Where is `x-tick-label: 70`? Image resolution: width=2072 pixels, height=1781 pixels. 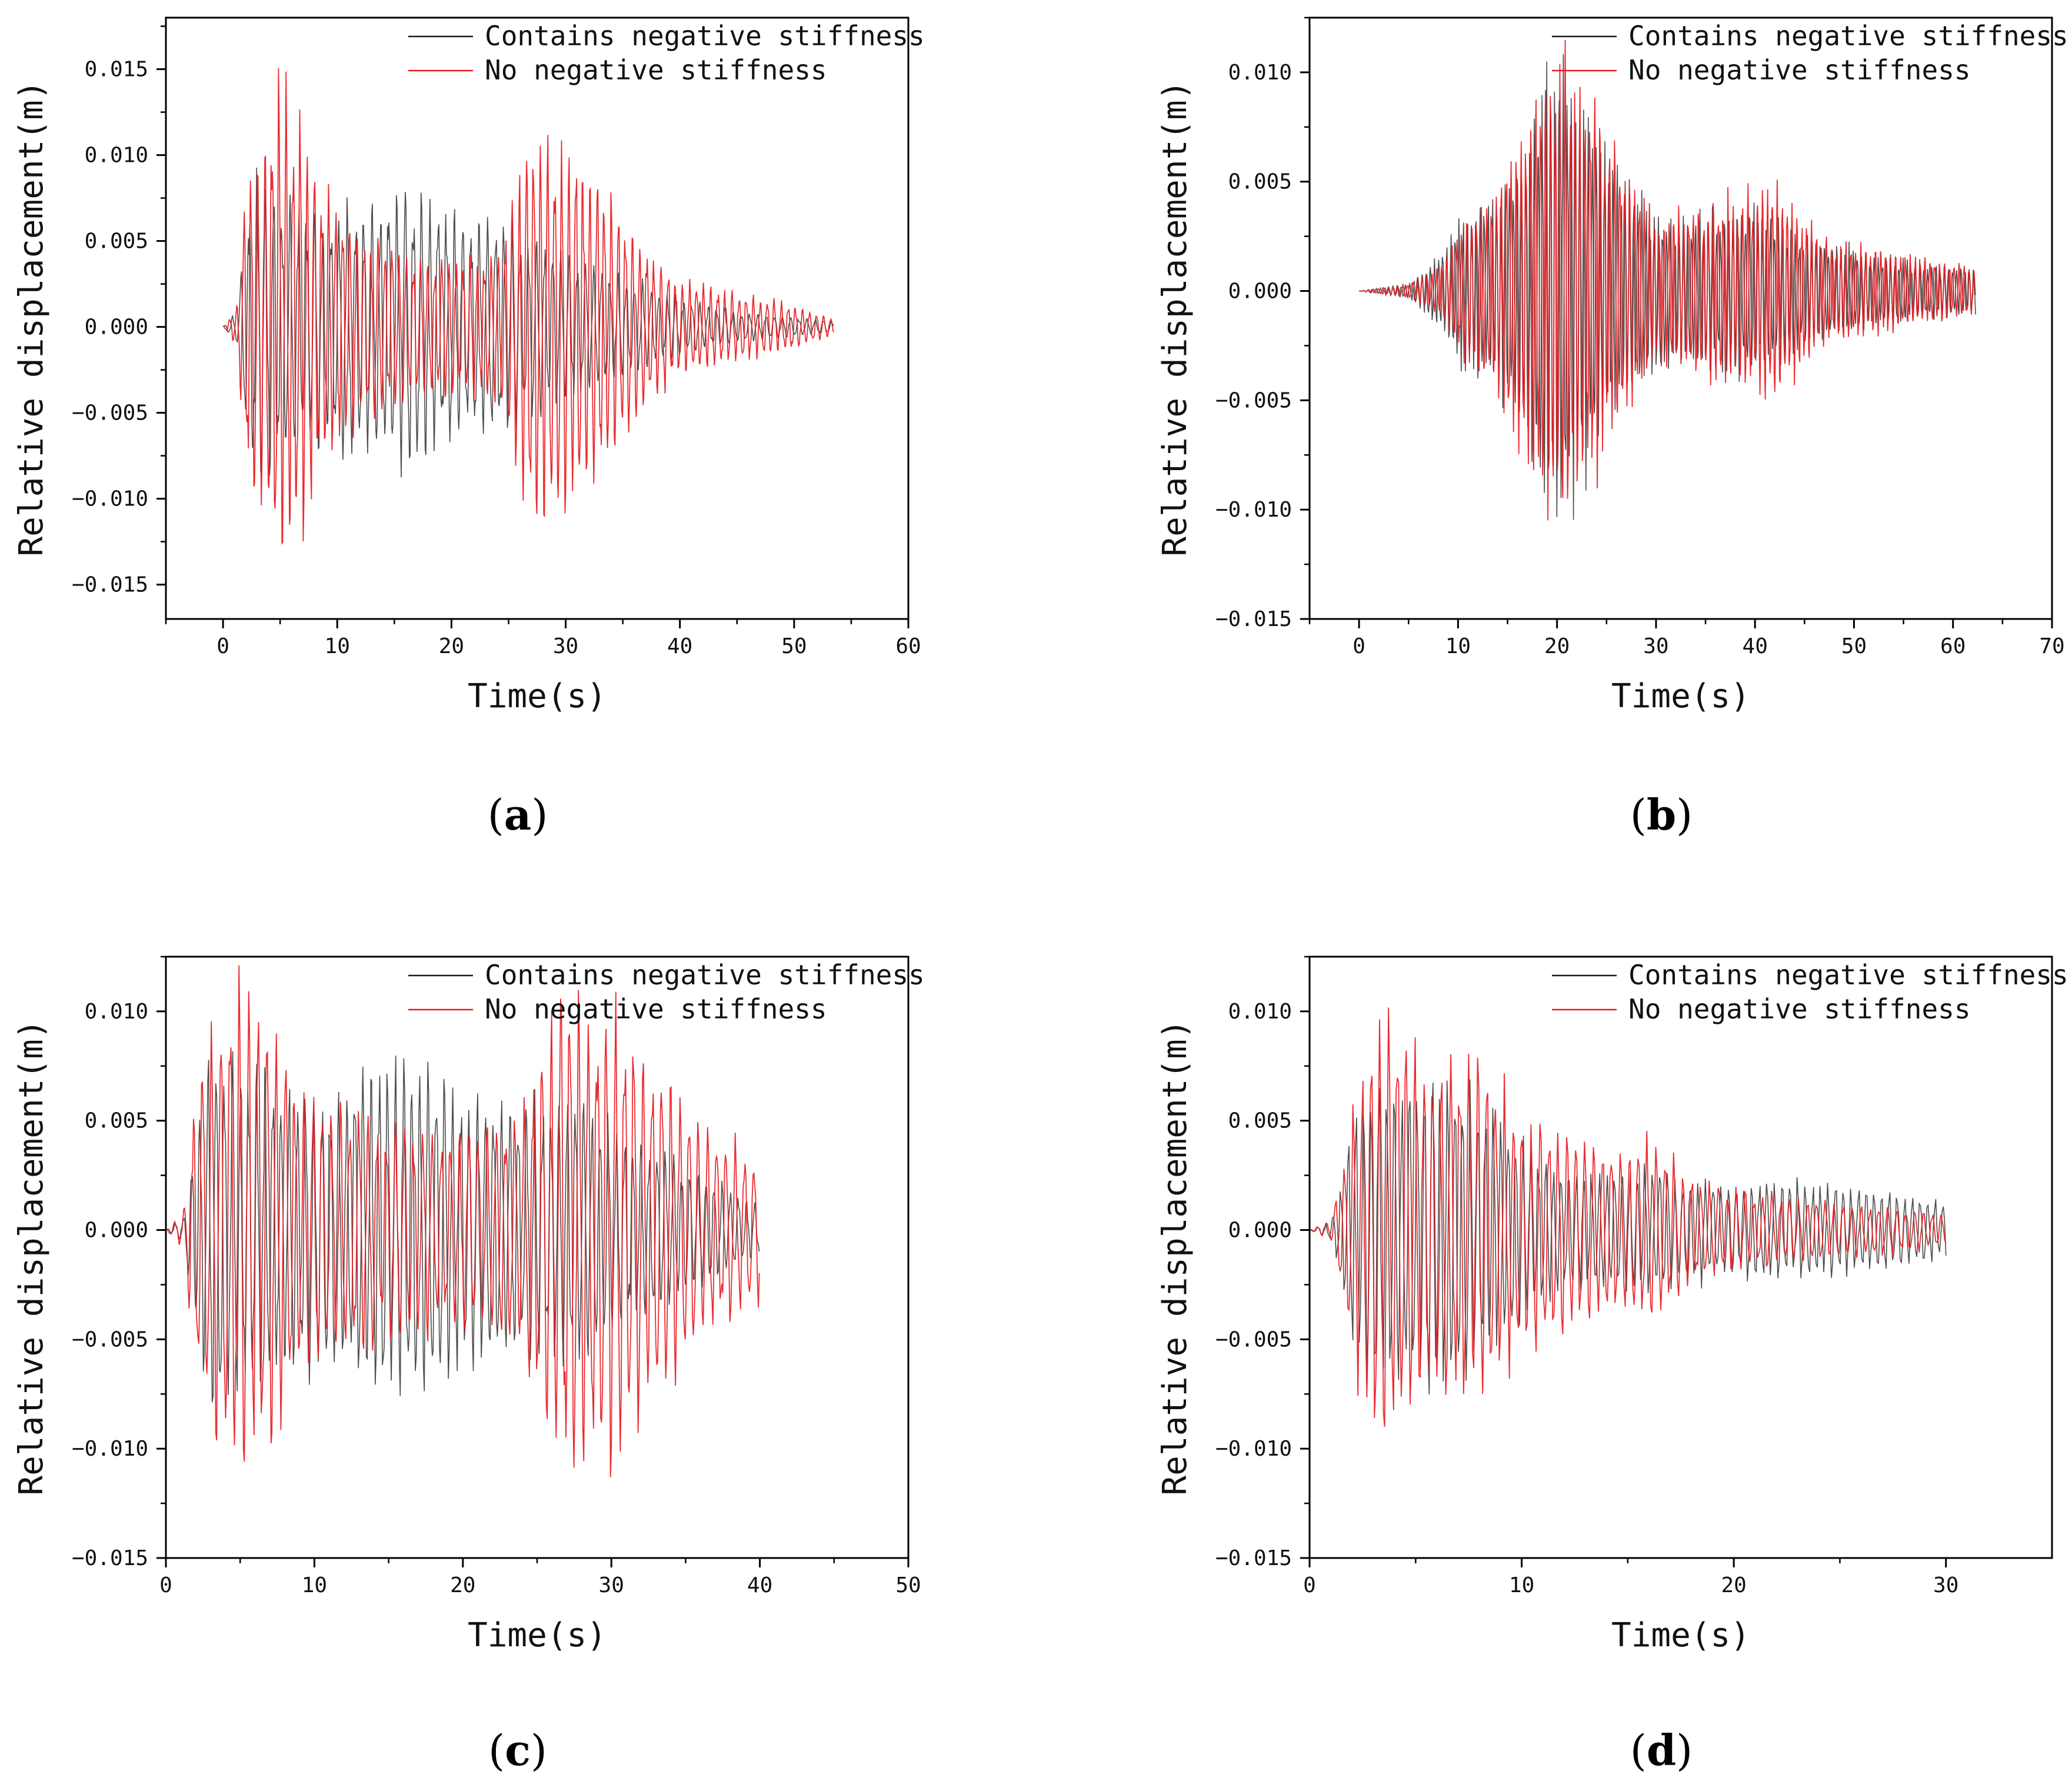
x-tick-label: 70 is located at coordinates (2051, 646).